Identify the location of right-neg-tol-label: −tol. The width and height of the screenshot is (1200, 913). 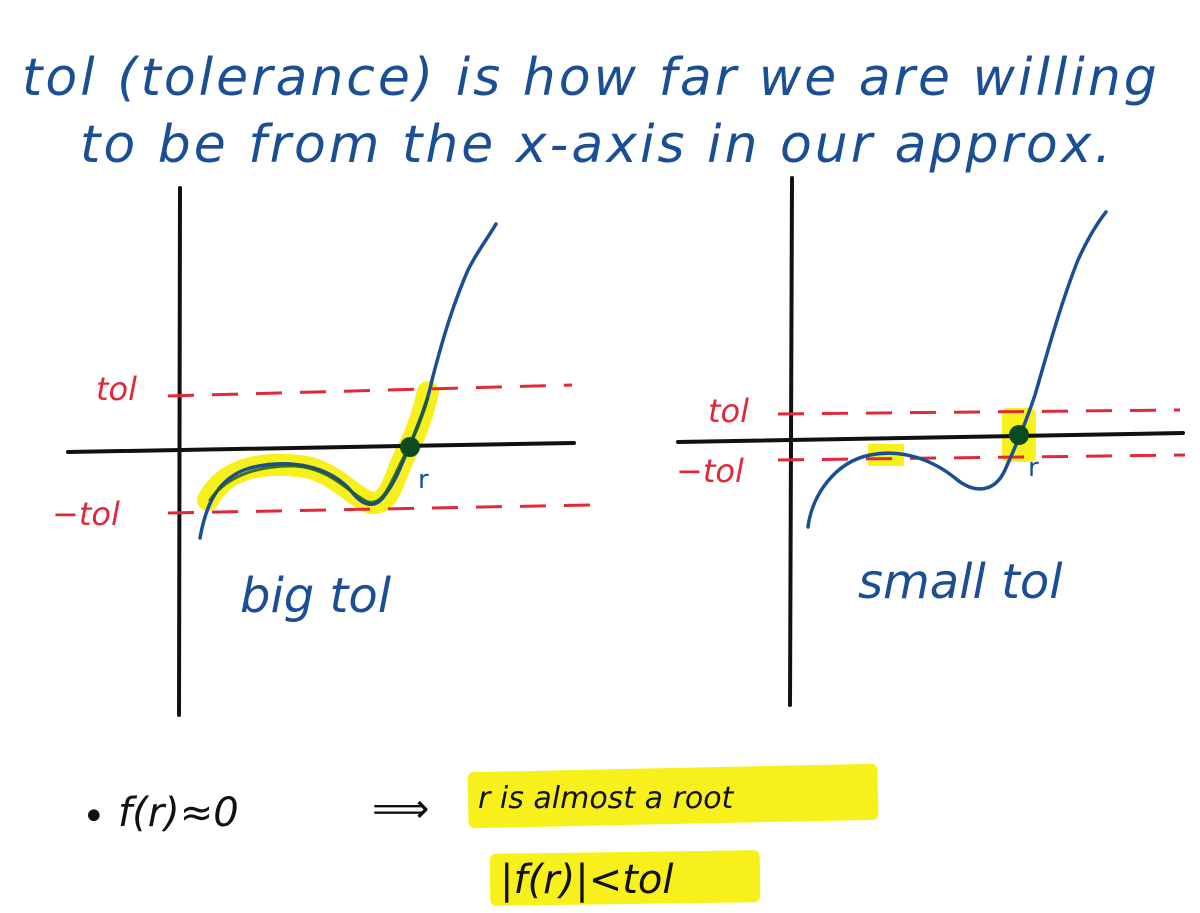
(710, 471).